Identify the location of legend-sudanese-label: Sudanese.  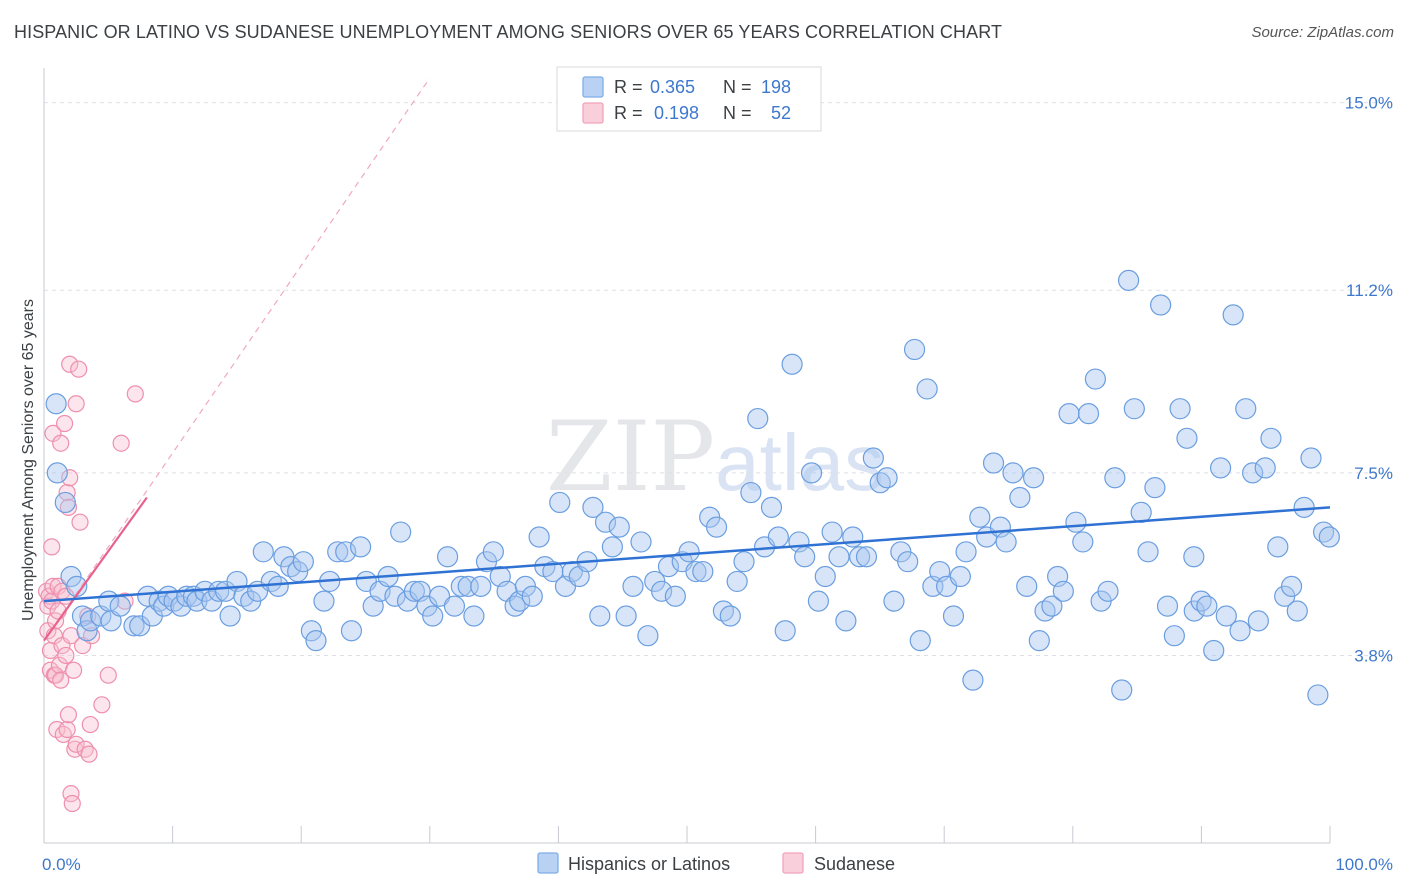
(854, 864).